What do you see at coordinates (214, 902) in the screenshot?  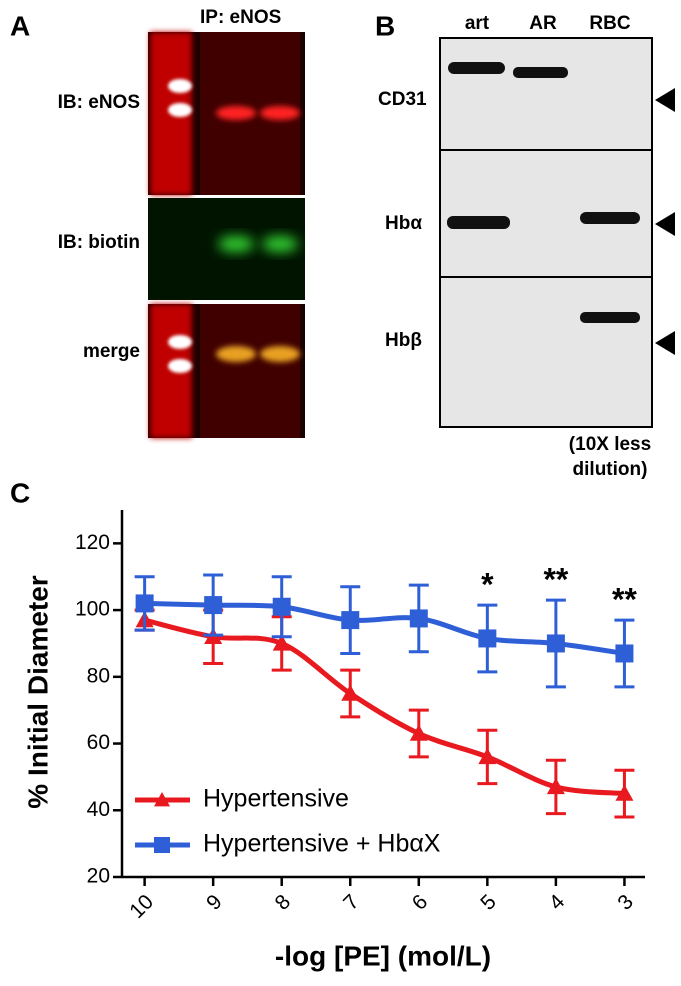 I see `x-tick-label: 9` at bounding box center [214, 902].